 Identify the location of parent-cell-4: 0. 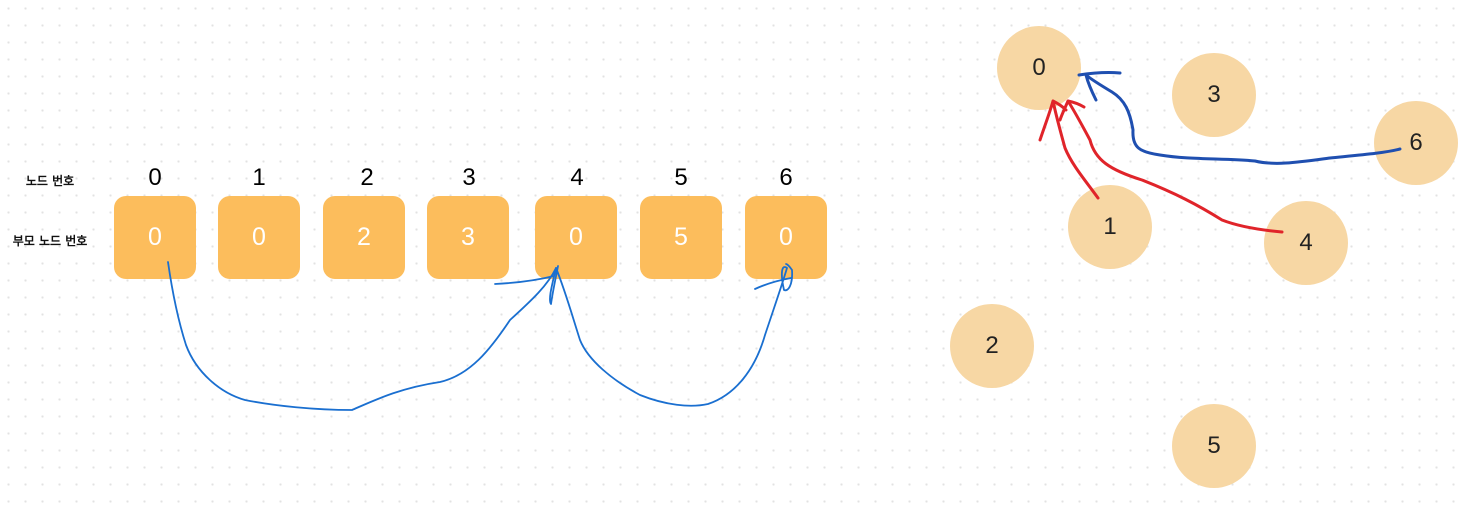
(576, 237).